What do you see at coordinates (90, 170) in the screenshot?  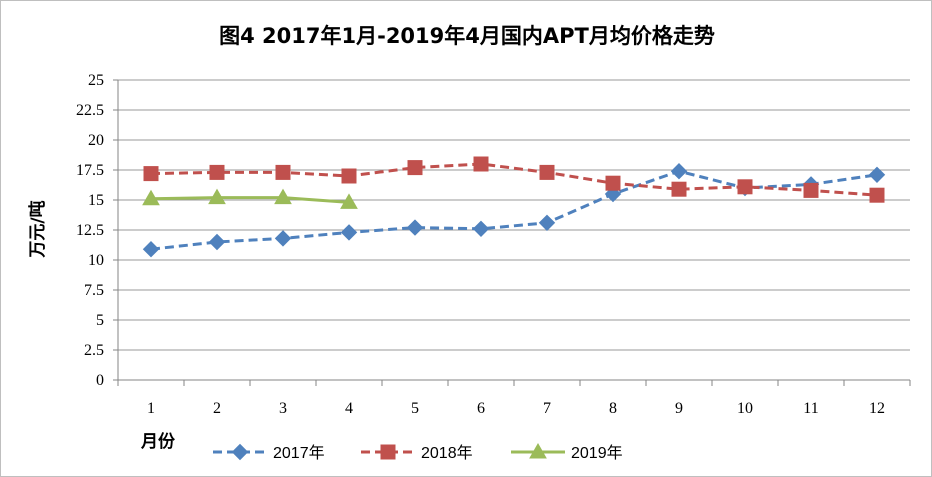 I see `y-tick-label: 17.5` at bounding box center [90, 170].